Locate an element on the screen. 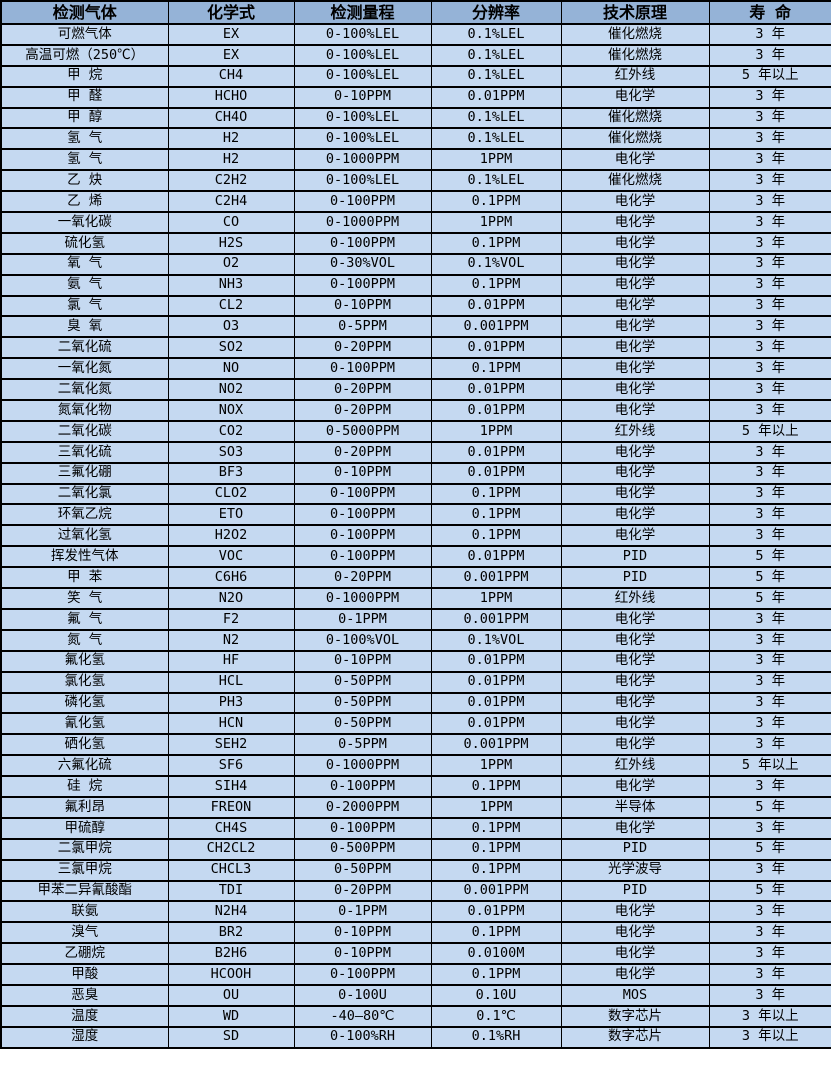  gas-name-cell: 氰化氢 is located at coordinates (84, 724).